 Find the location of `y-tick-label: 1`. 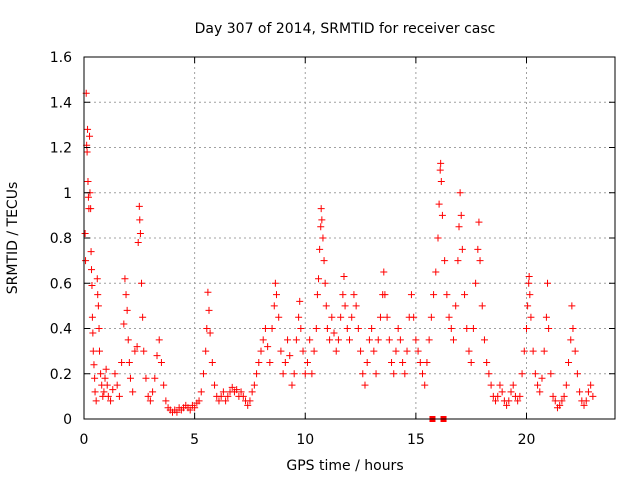

y-tick-label: 1 is located at coordinates (67, 194).